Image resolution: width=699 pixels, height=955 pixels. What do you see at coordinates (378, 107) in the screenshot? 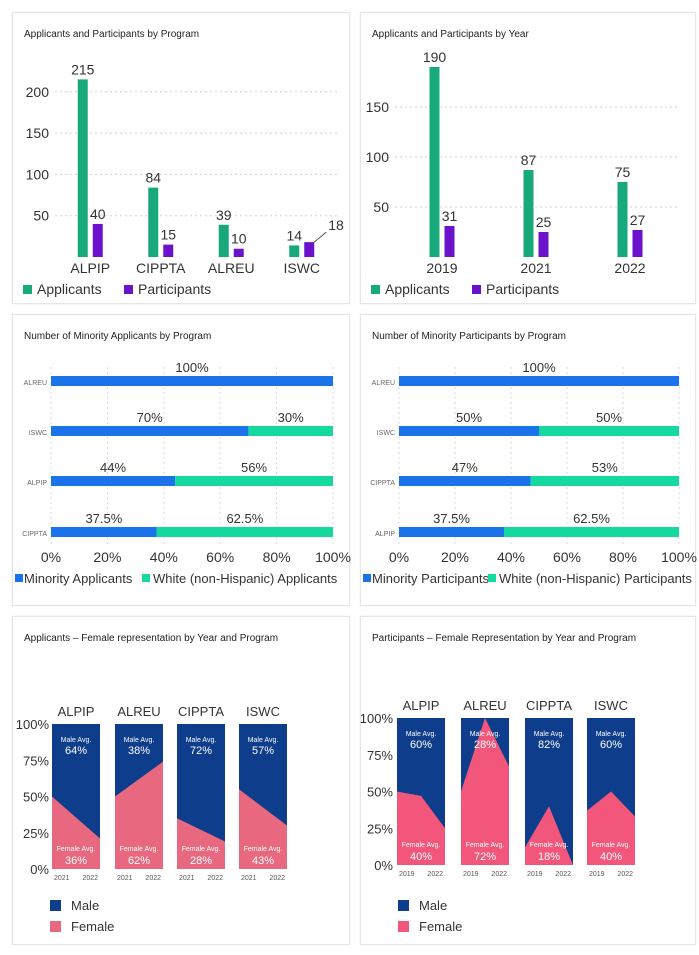
I see `y-tick-label: 150` at bounding box center [378, 107].